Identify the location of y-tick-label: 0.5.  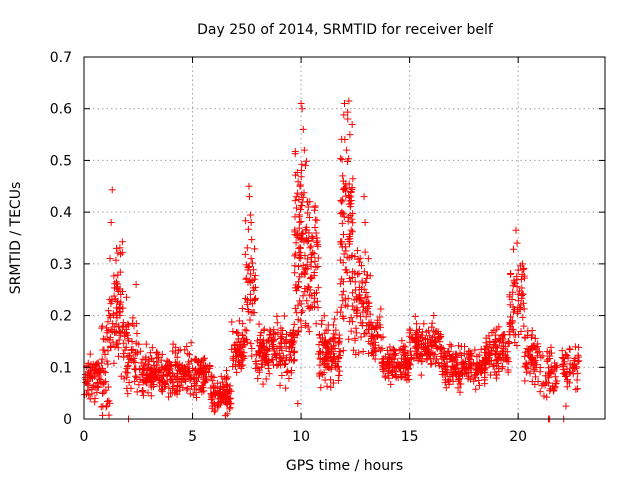
(61, 161).